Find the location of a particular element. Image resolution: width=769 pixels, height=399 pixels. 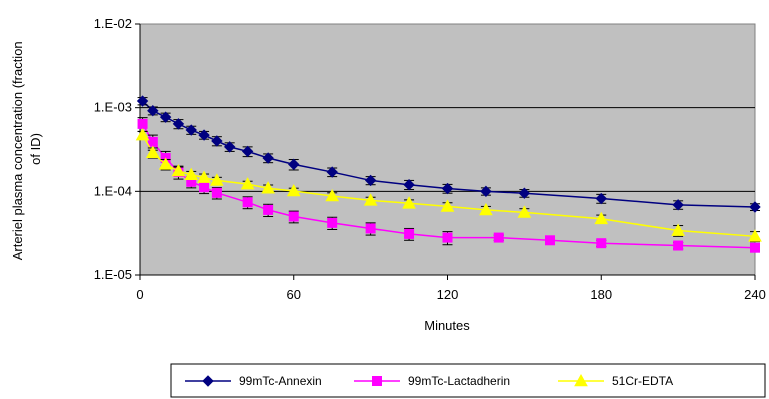

legend: 99mTc-Annexin 99mTc-Lactadherin 51Cr-EDTA is located at coordinates (468, 380).